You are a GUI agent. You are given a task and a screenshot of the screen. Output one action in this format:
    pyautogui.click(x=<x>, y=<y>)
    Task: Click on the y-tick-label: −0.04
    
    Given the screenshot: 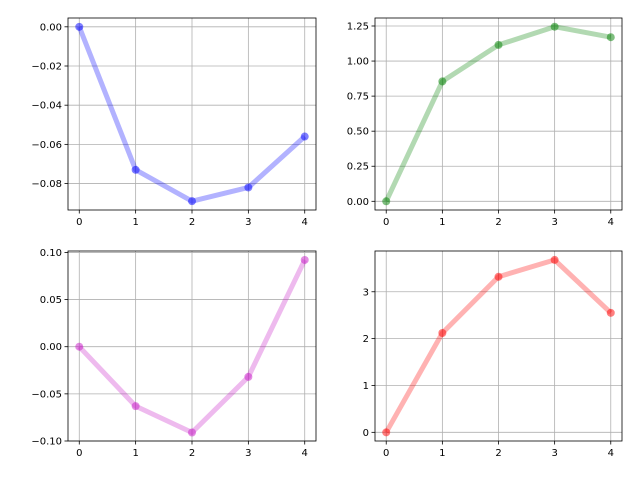 What is the action you would take?
    pyautogui.click(x=46, y=106)
    